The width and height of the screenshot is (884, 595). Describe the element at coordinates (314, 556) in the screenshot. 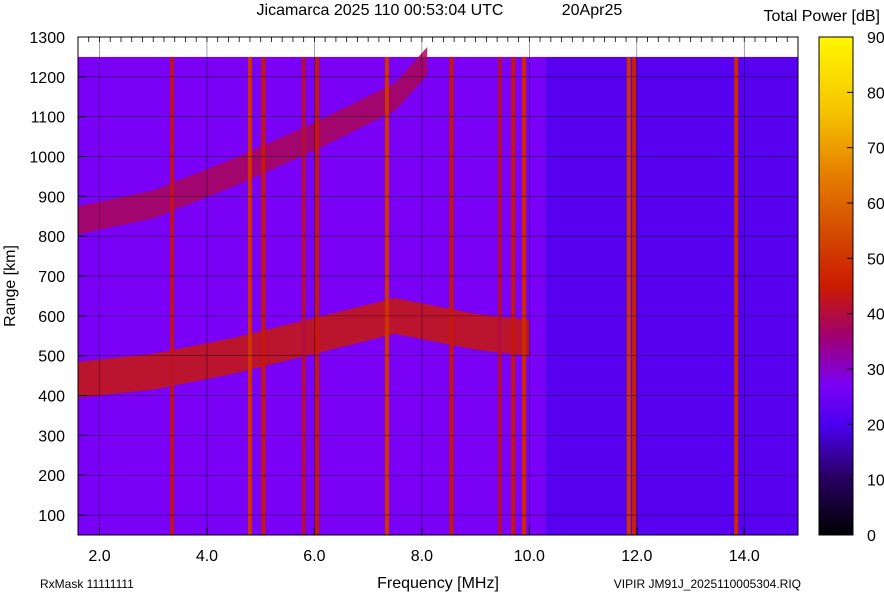

I see `x-tick-label: 6.0` at that location.